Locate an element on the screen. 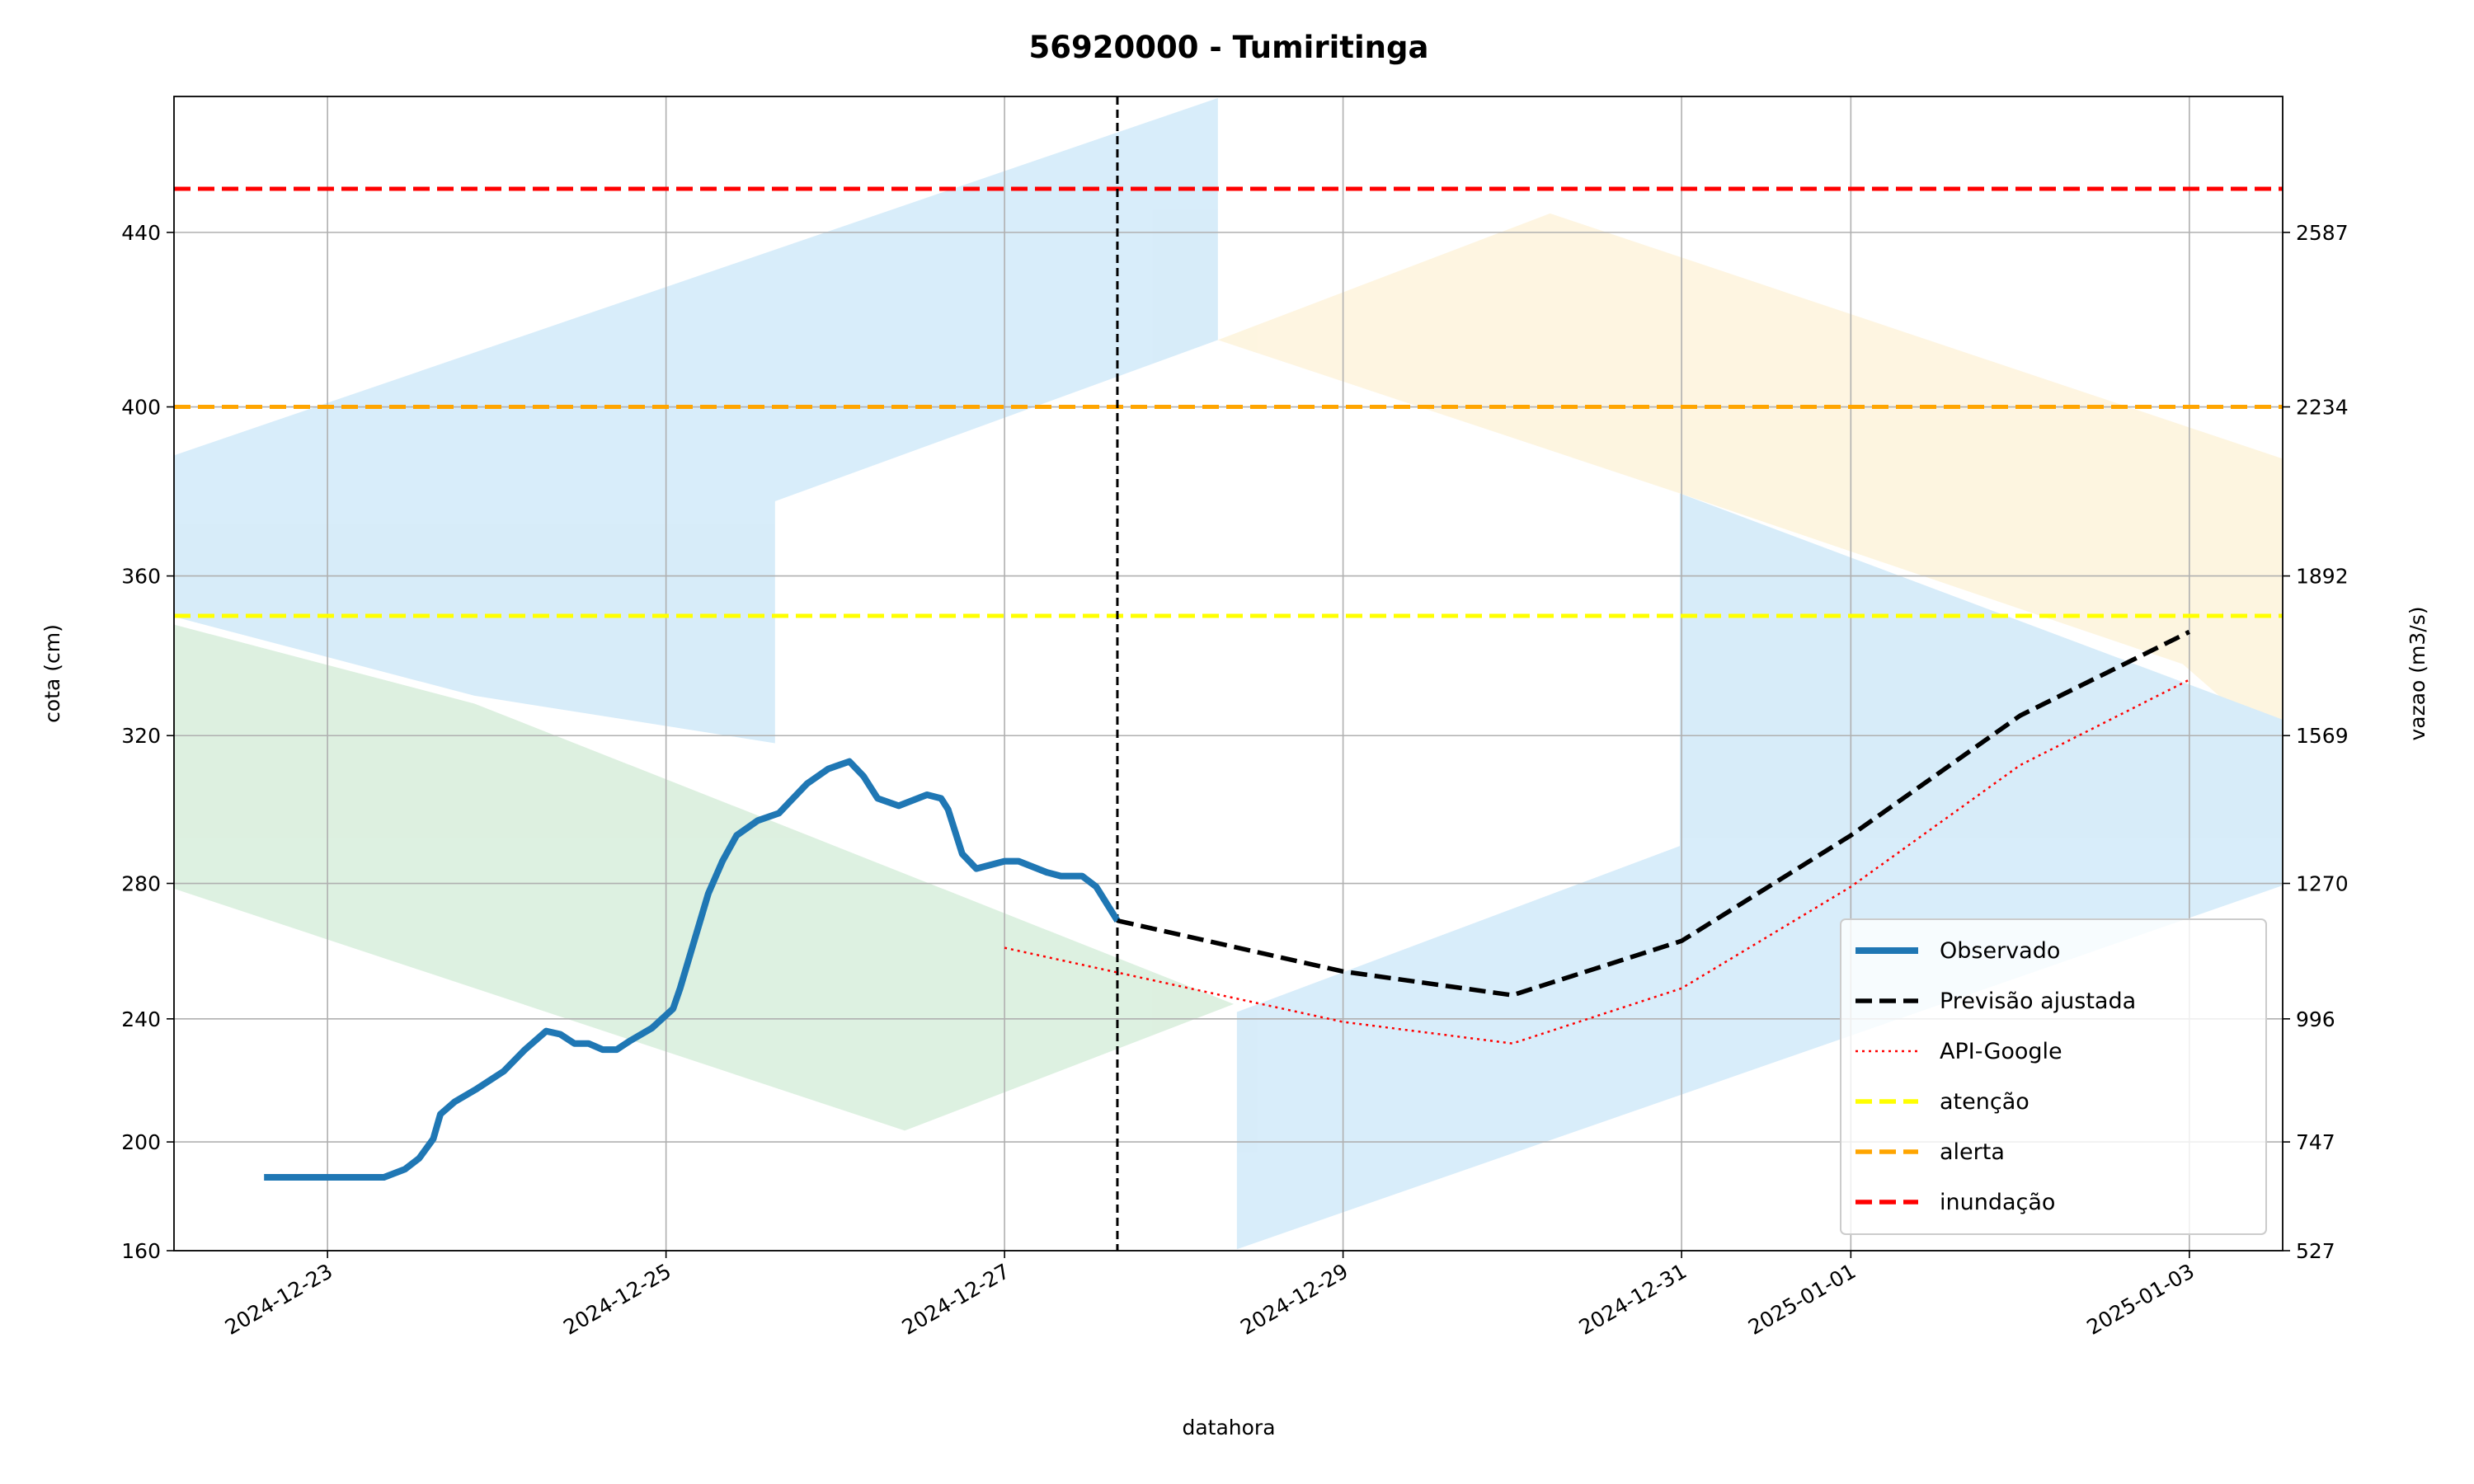  y-tick-label: 240 is located at coordinates (141, 1019).